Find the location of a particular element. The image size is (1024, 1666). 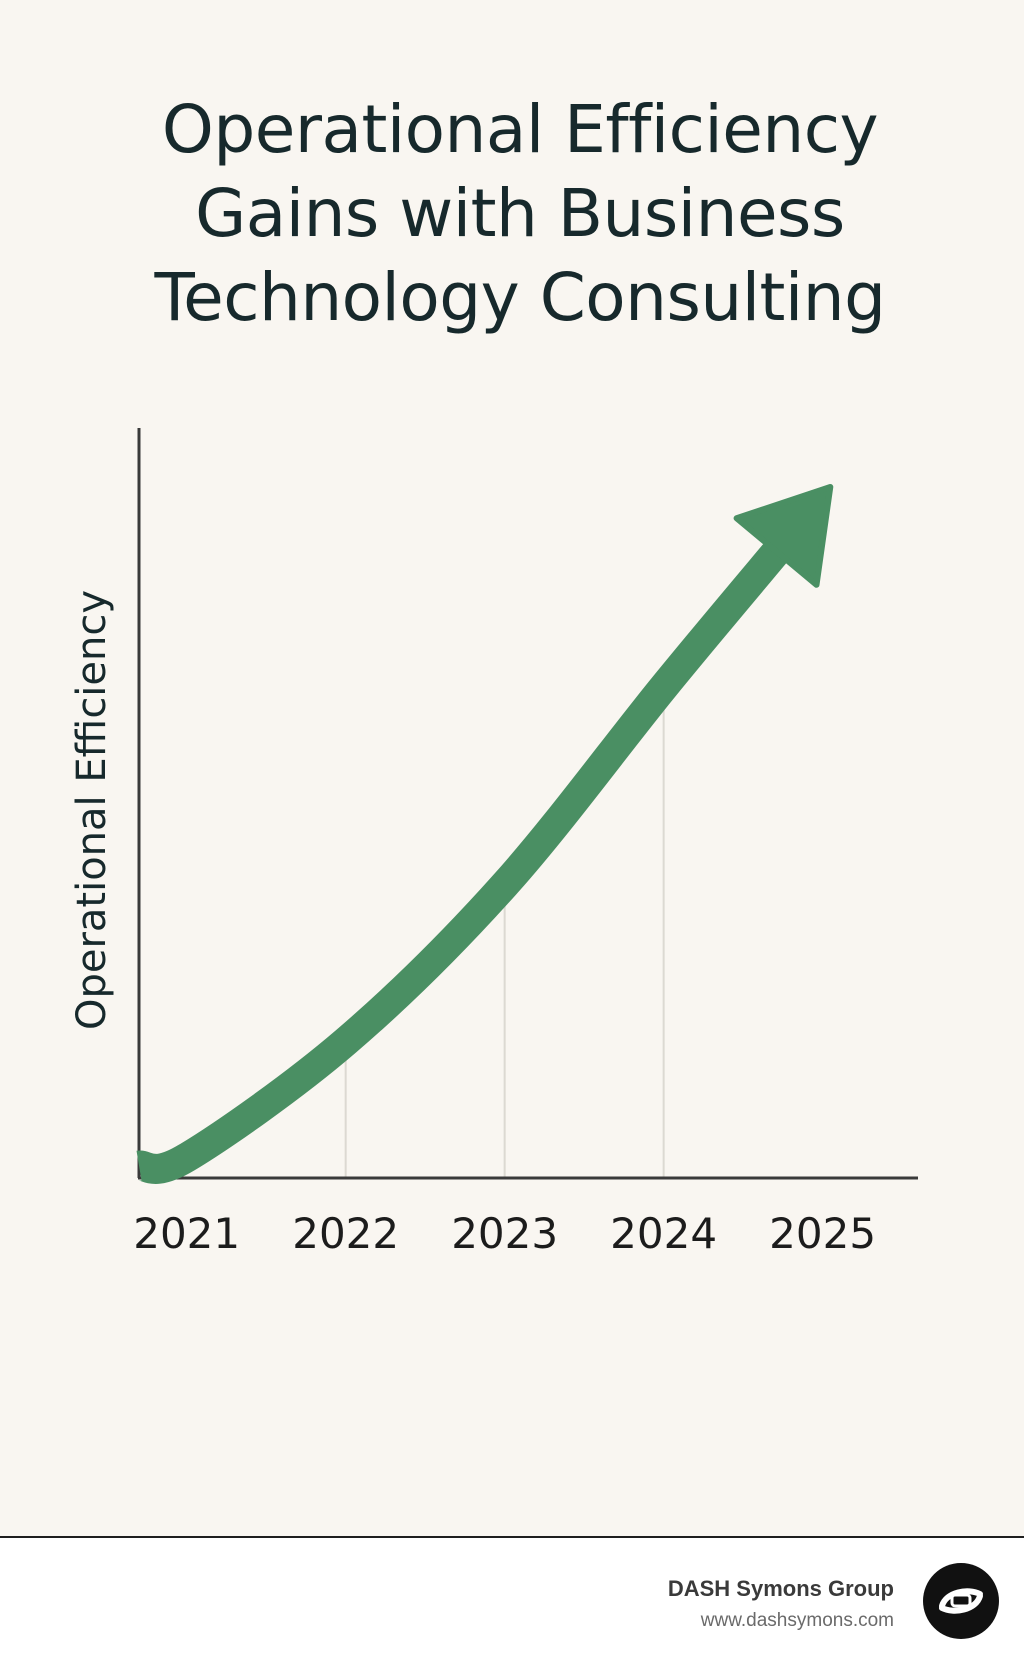

chart-title-line-1: Operational Efficiency is located at coordinates (520, 129).